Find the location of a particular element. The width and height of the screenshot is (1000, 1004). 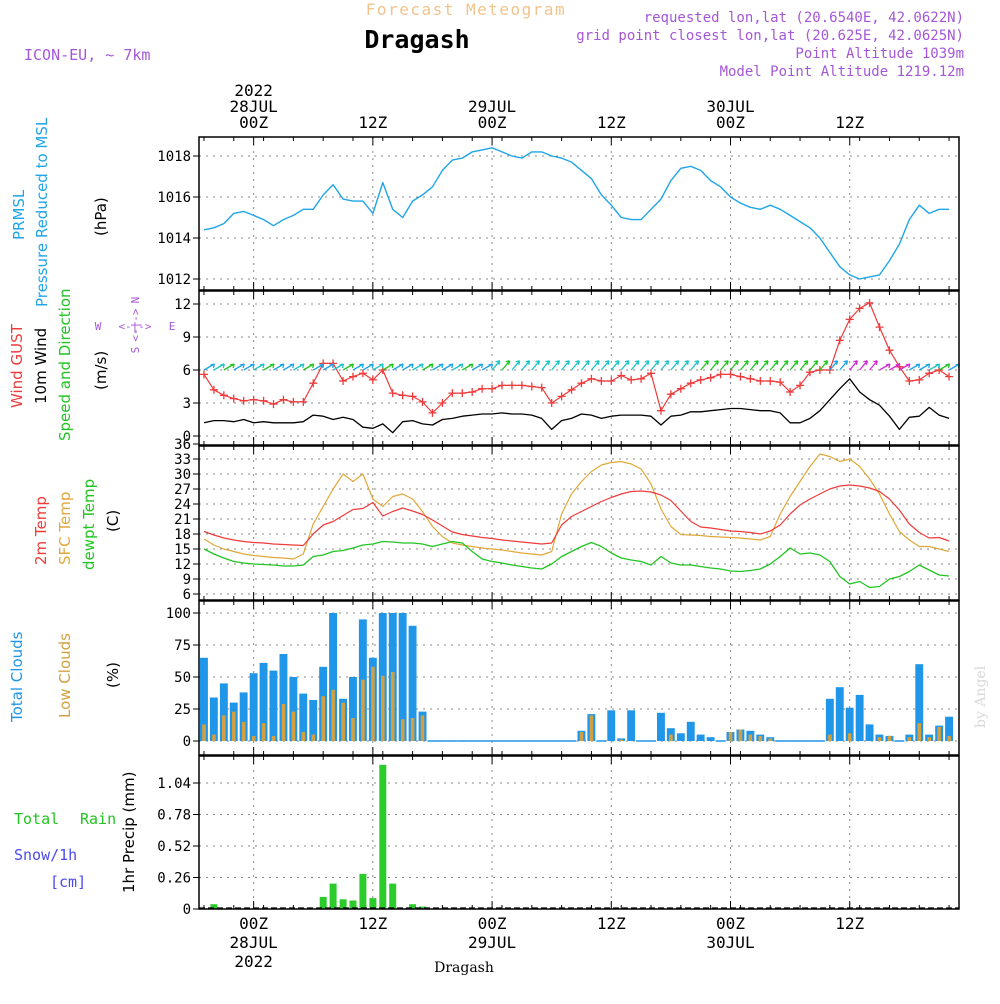

y-tick-label: 1012 is located at coordinates (174, 280).